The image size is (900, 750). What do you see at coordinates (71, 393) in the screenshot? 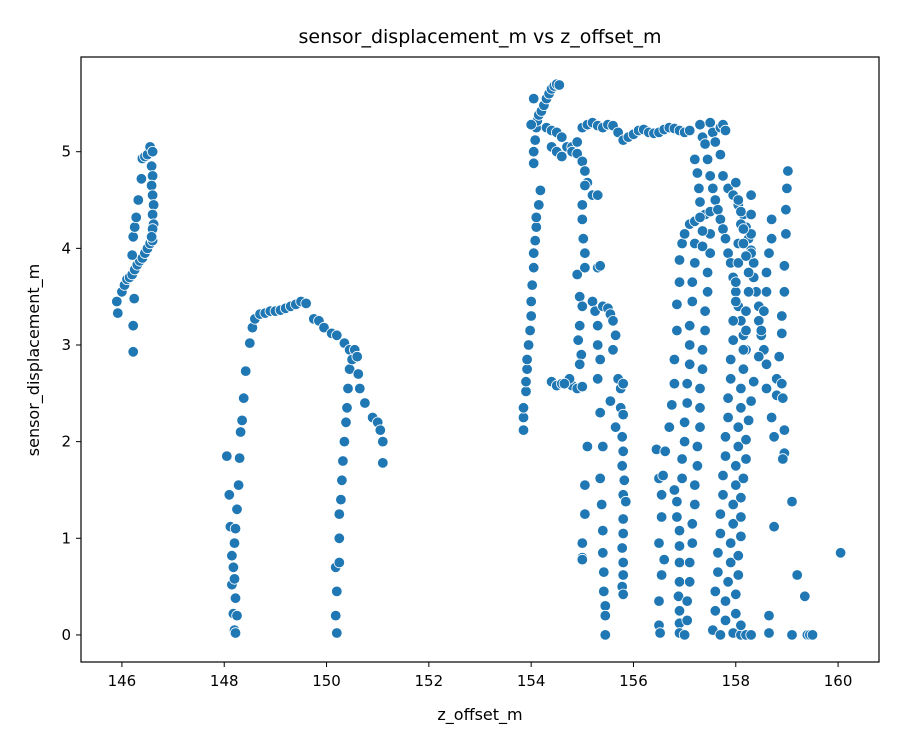
I see `y-axis: 0 1 2 3 4 5` at bounding box center [71, 393].